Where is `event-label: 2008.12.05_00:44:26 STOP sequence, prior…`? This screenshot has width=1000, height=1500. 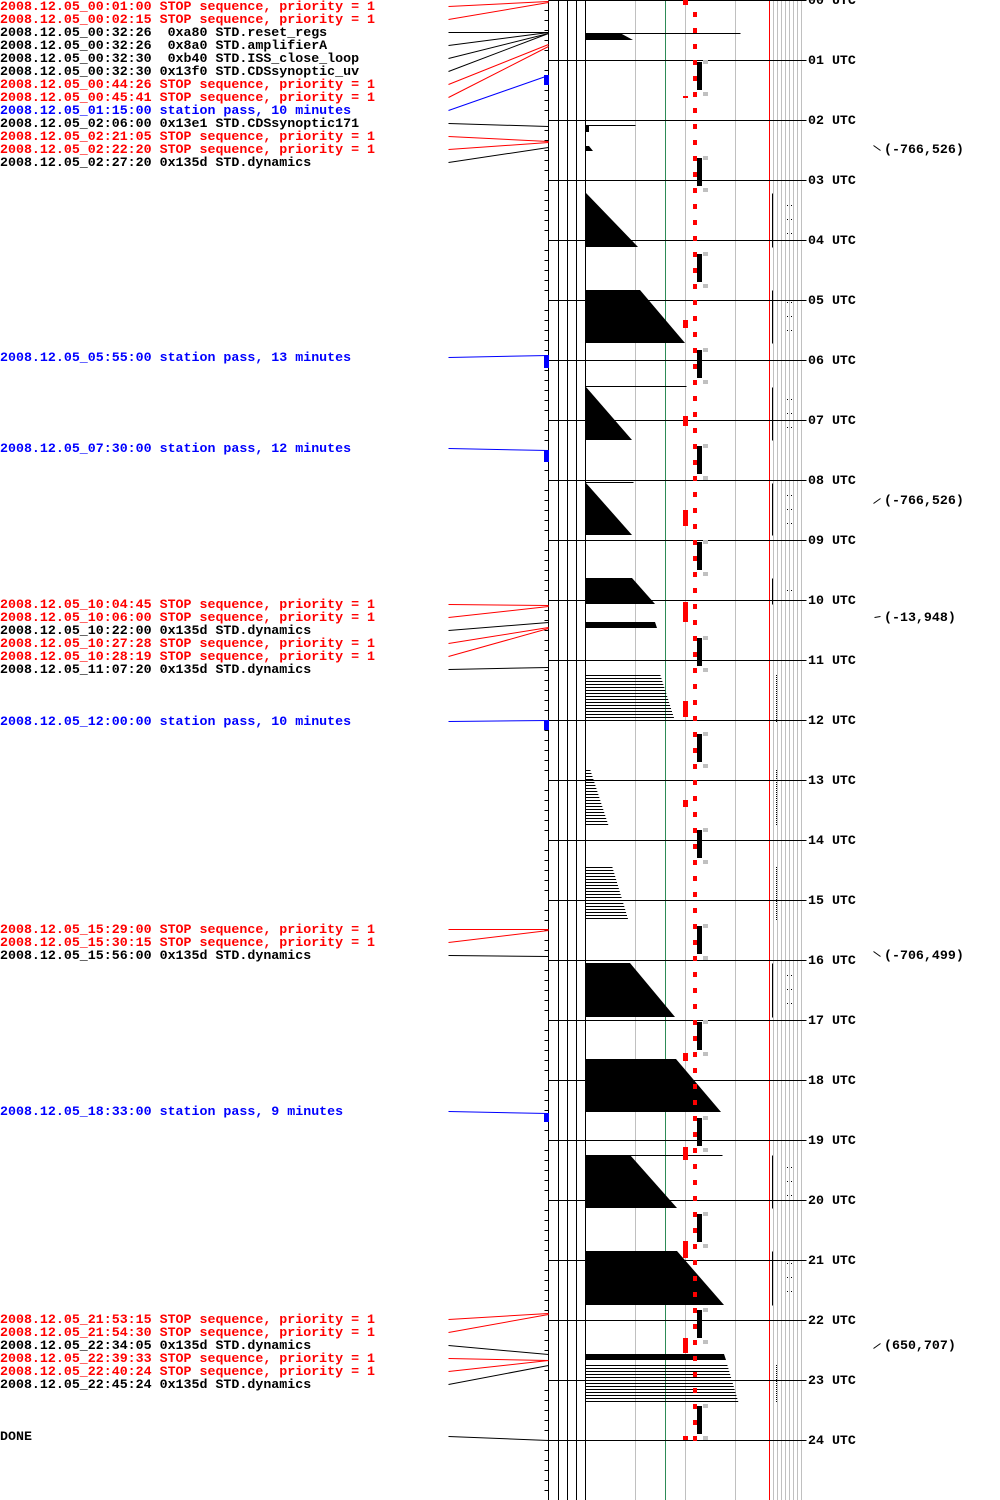
event-label: 2008.12.05_00:44:26 STOP sequence, prior… is located at coordinates (188, 84).